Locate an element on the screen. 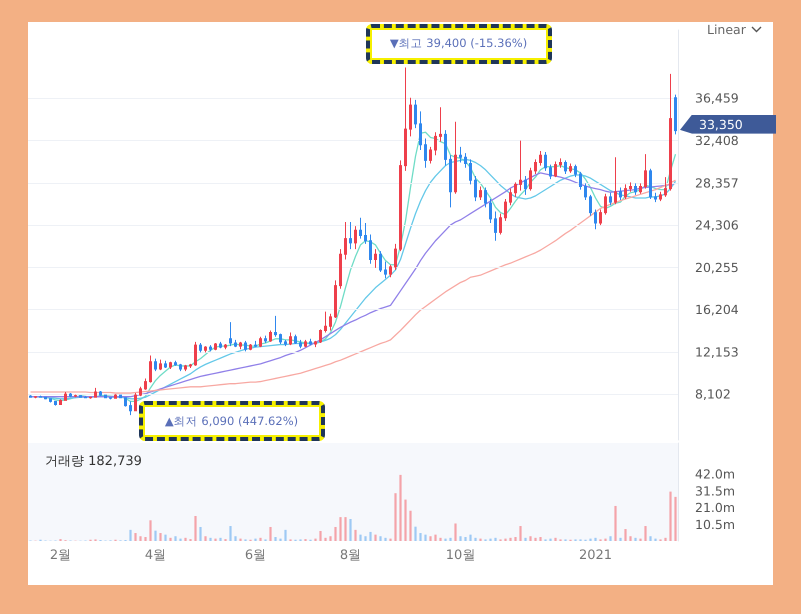 The width and height of the screenshot is (801, 614). y-tick-label: 20,255 is located at coordinates (717, 267).